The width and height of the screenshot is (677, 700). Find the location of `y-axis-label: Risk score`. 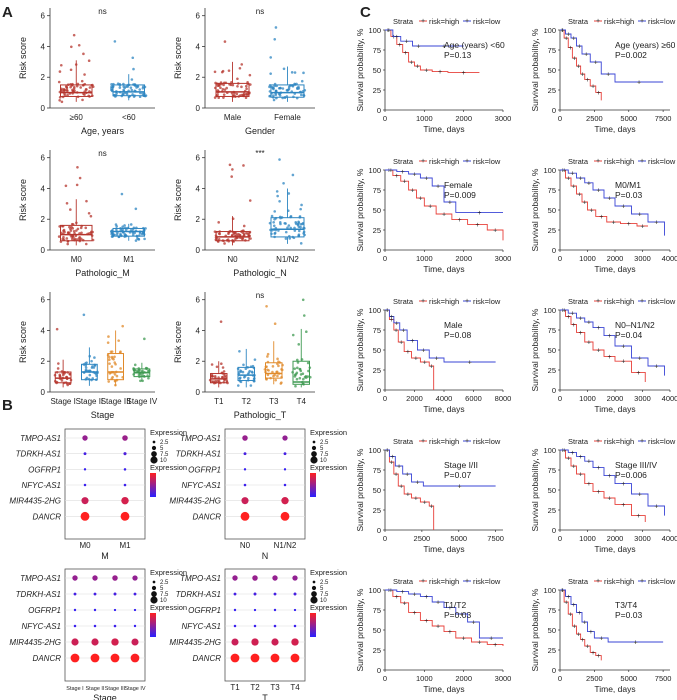

y-axis-label: Risk score is located at coordinates (178, 58).